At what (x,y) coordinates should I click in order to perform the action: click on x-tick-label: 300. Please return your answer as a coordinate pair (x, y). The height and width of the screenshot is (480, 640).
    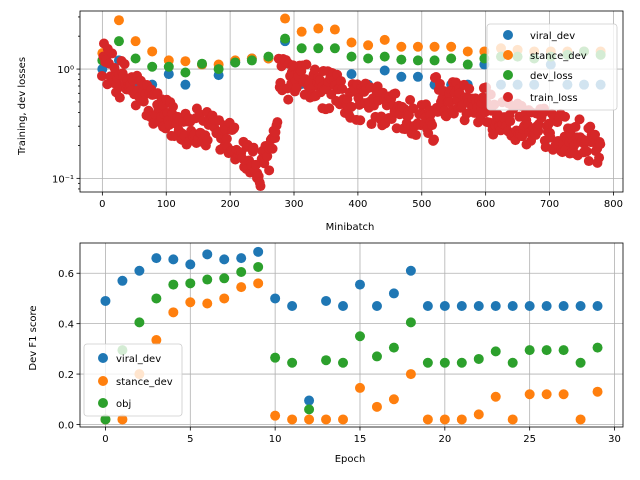
    Looking at the image, I should click on (293, 204).